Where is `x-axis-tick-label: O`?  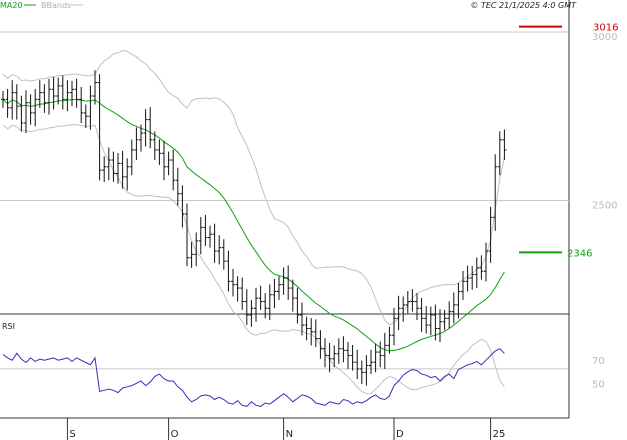 x-axis-tick-label: O is located at coordinates (175, 434).